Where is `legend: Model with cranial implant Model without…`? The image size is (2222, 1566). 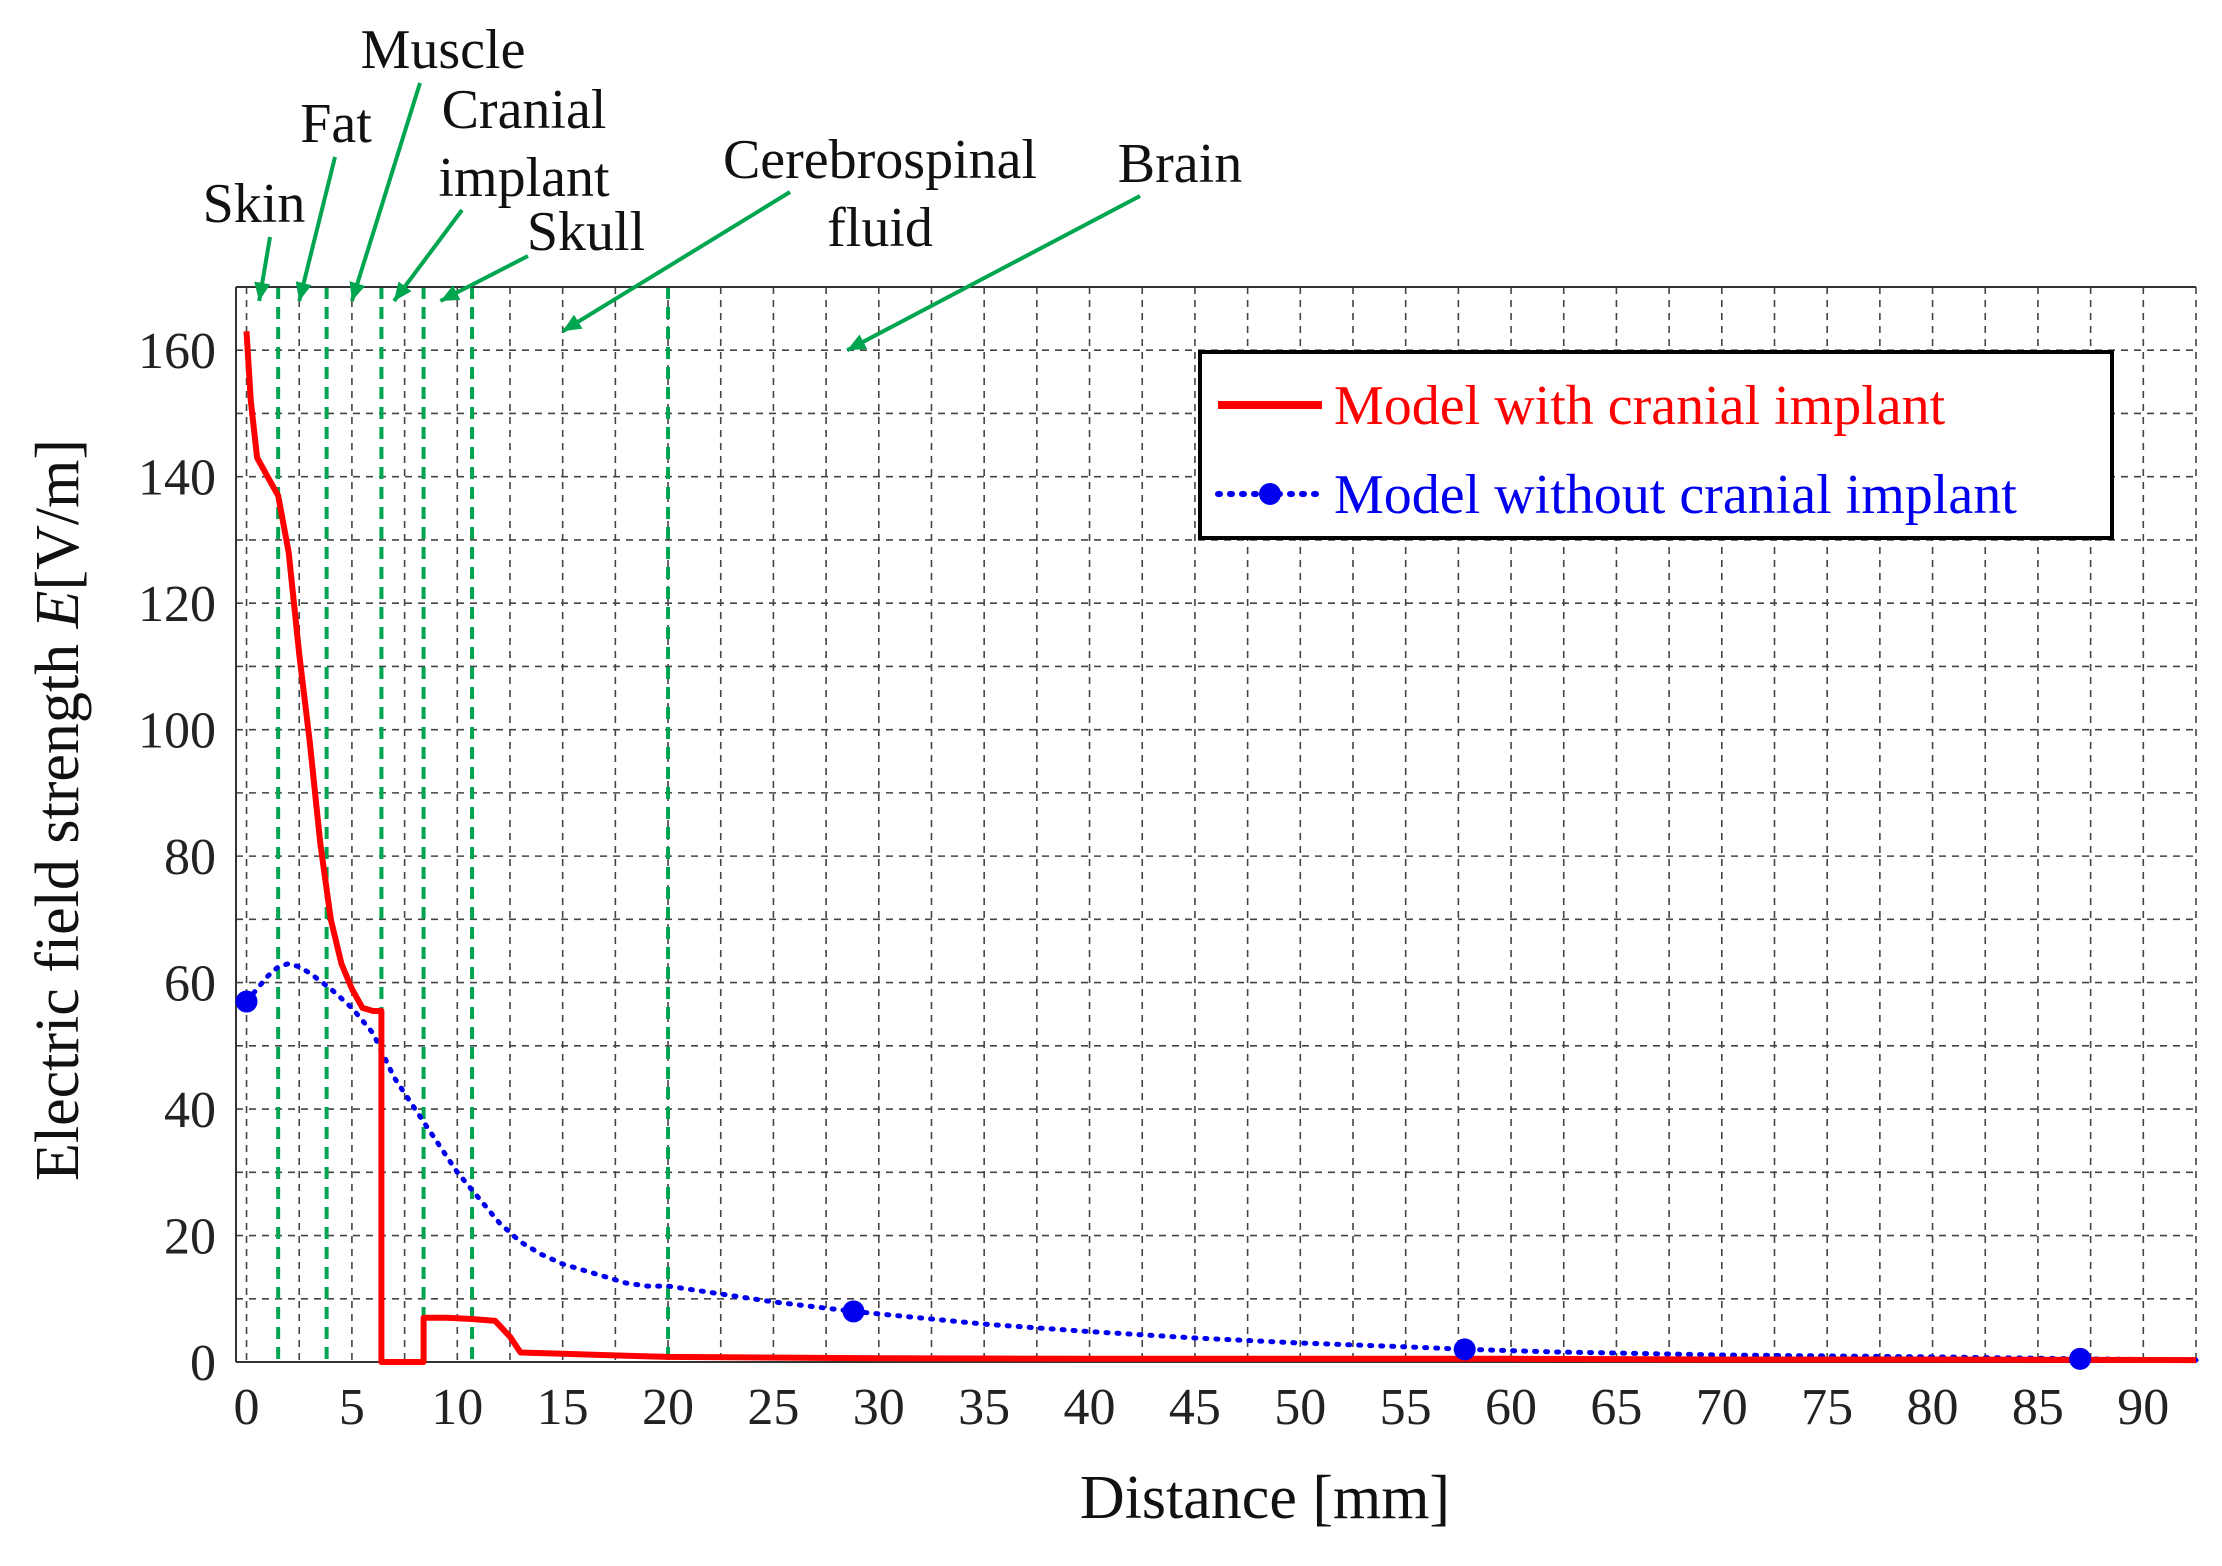 legend: Model with cranial implant Model without… is located at coordinates (1656, 445).